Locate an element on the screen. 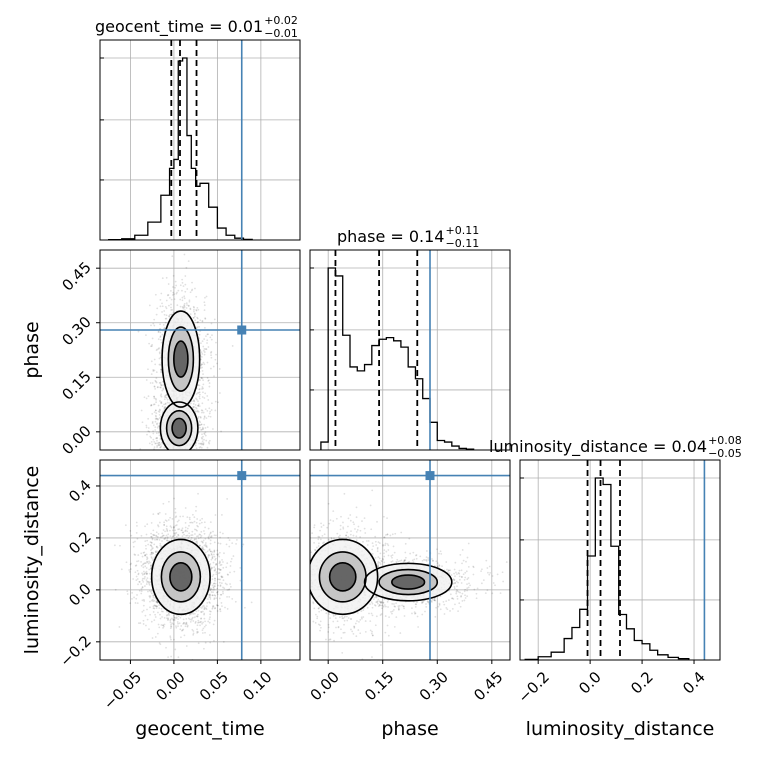 This screenshot has height=760, width=760. x-axis-label: geocent_time is located at coordinates (199, 729).